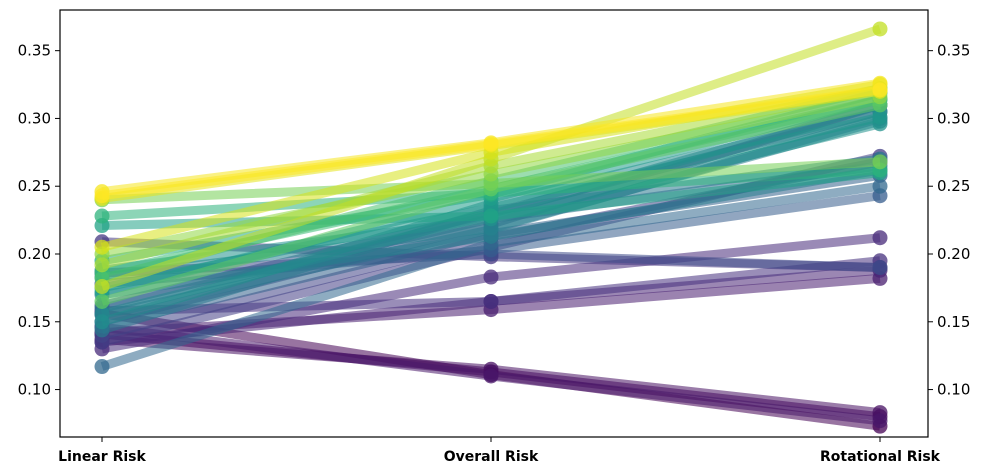 This screenshot has width=986, height=469. I want to click on y-tick-label-right: 0.15, so click(953, 322).